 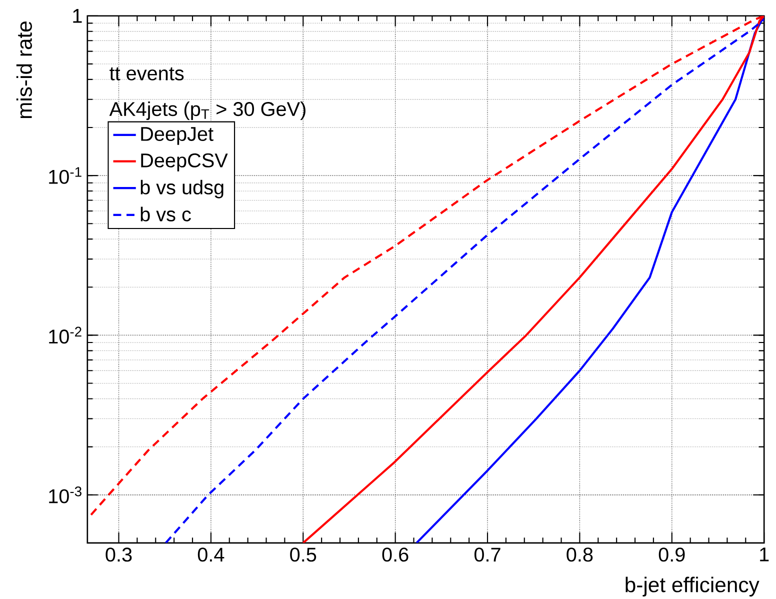 I want to click on y-tick-label: 10$^{-1}$, so click(x=65, y=175).